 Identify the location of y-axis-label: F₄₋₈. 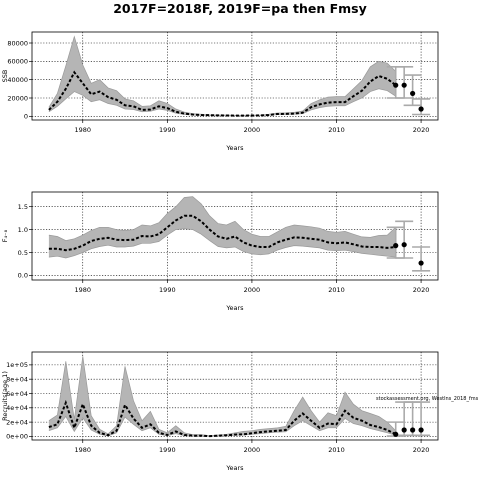
(5, 235).